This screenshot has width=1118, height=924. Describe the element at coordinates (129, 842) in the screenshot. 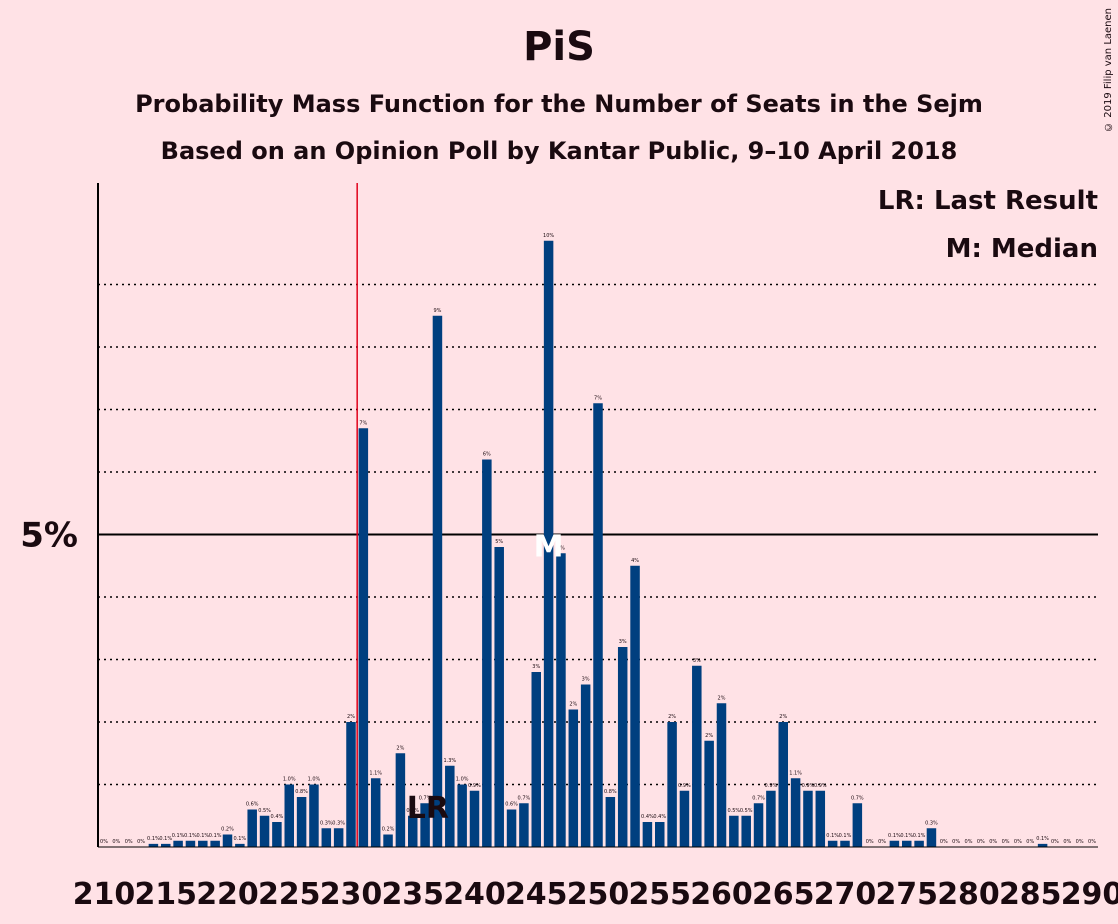

I see `bar-label-seat-212: 0%` at that location.